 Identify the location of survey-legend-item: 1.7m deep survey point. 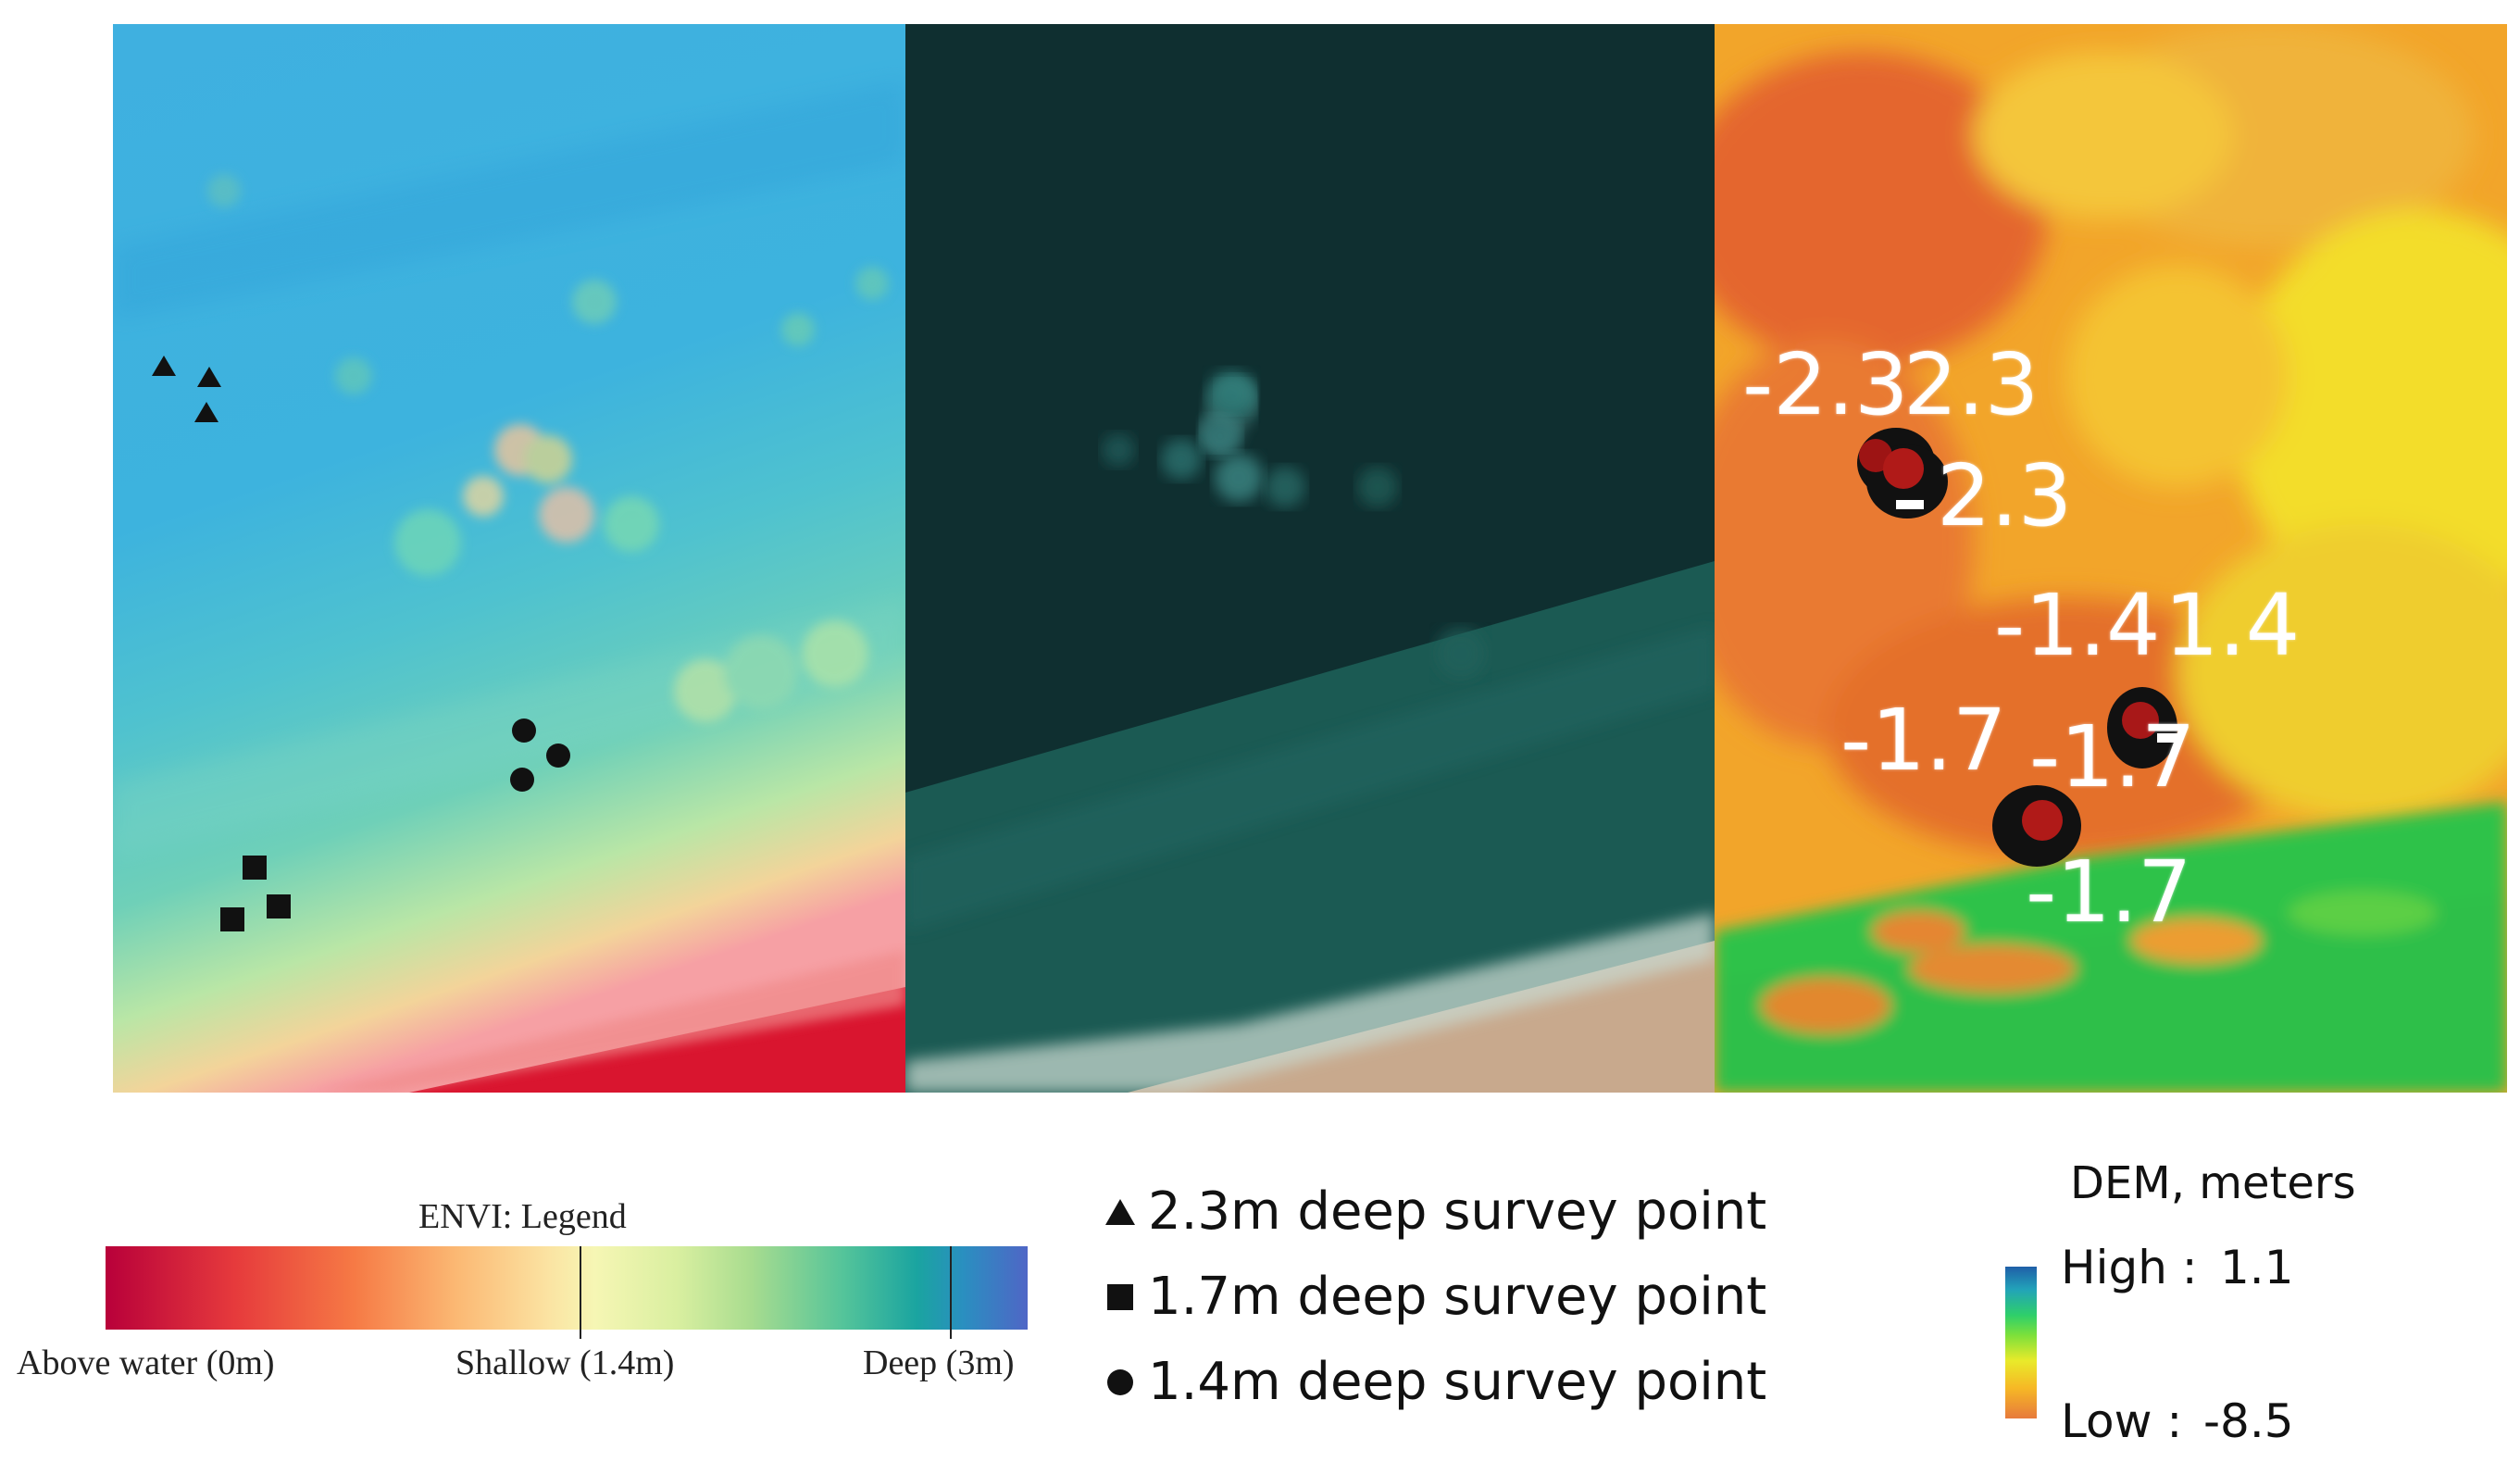
(1435, 1297).